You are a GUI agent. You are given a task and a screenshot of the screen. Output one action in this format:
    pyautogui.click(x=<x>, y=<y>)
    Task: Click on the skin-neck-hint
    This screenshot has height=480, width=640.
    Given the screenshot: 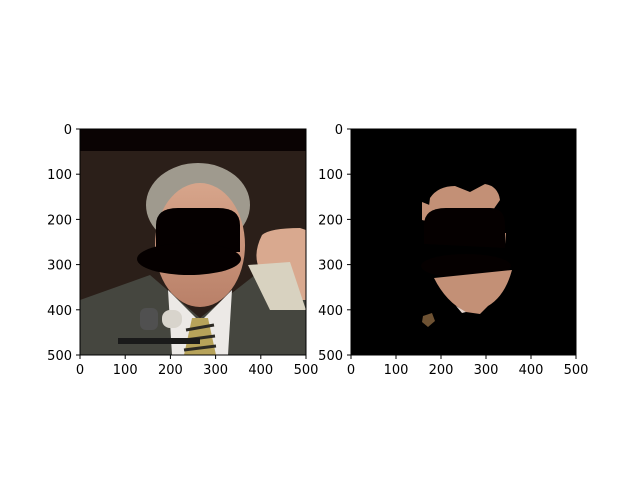 What is the action you would take?
    pyautogui.click(x=461, y=309)
    